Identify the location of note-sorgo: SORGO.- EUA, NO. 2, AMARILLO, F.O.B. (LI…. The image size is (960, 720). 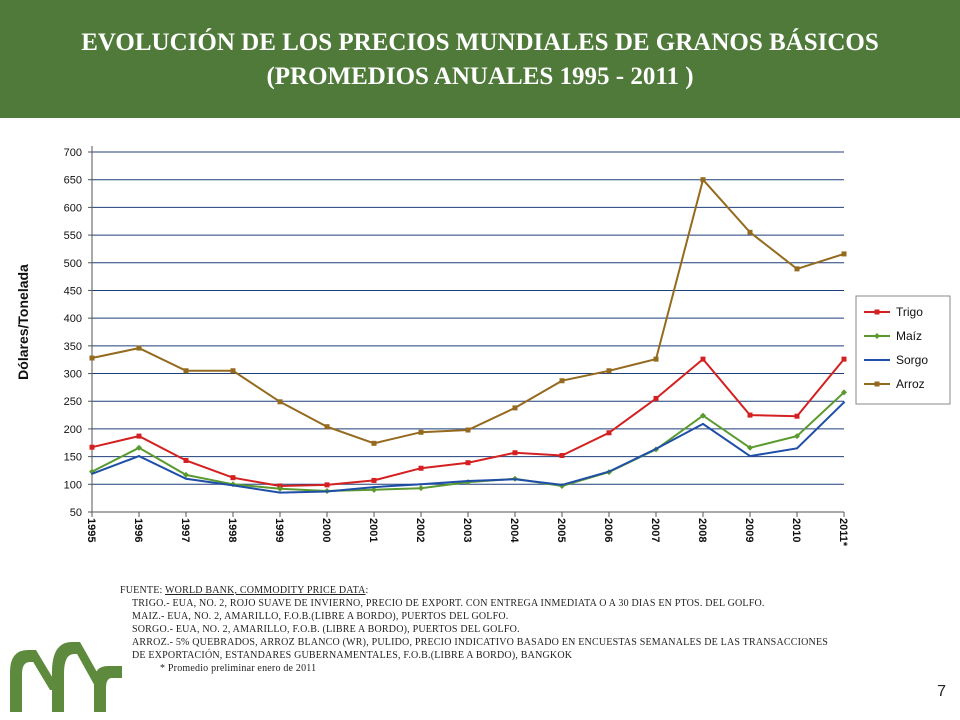
(326, 629).